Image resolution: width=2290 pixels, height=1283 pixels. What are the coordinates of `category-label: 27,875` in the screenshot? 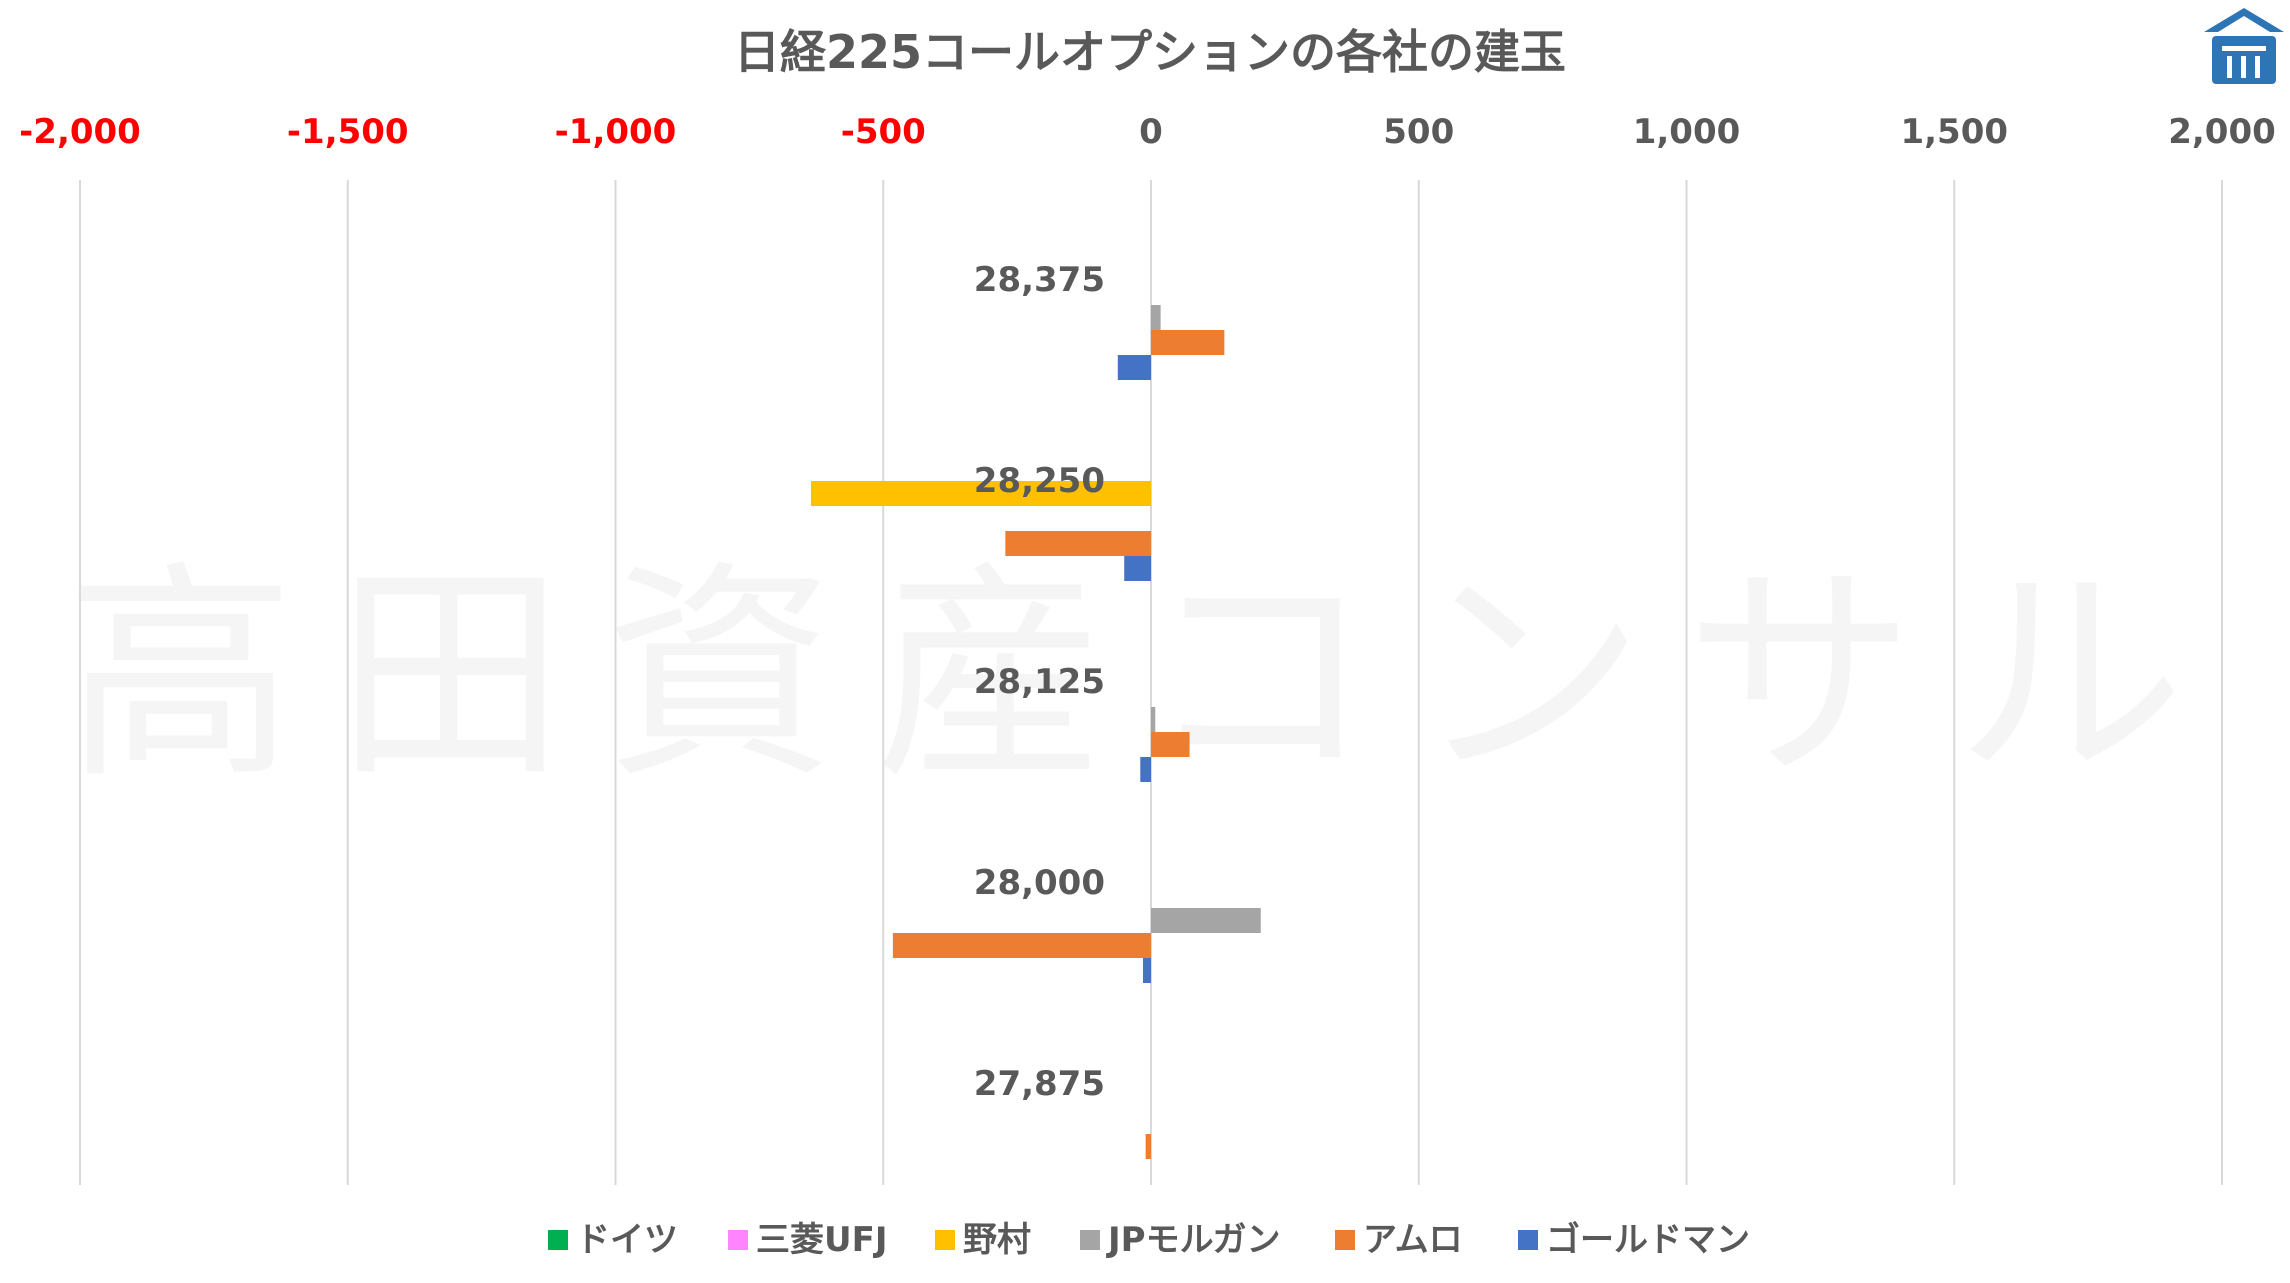 It's located at (1039, 1084).